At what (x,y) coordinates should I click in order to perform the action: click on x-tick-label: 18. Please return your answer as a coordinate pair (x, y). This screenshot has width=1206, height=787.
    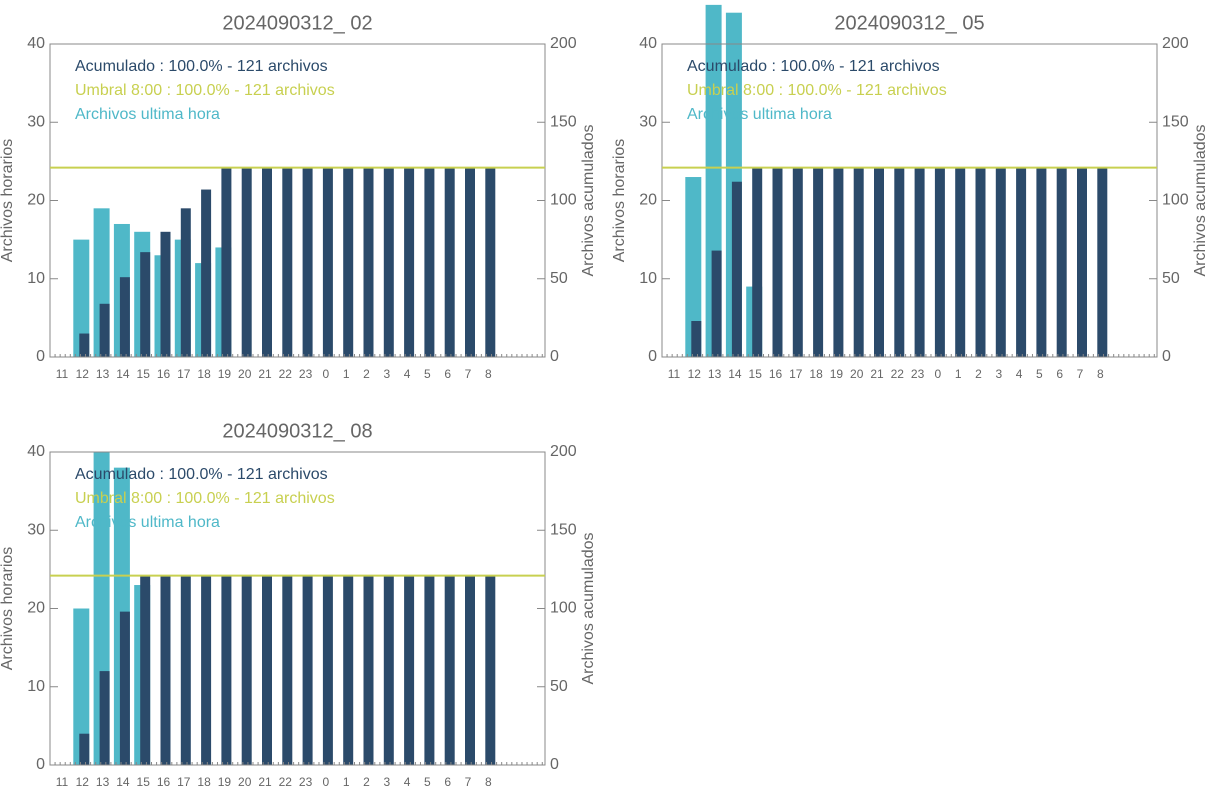
    Looking at the image, I should click on (204, 781).